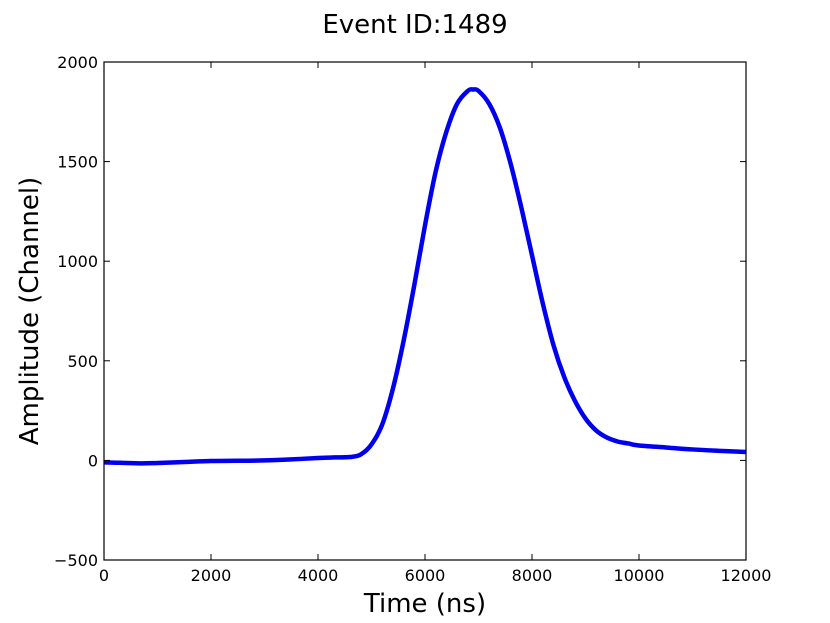  What do you see at coordinates (639, 575) in the screenshot?
I see `x-tick-label: 10000` at bounding box center [639, 575].